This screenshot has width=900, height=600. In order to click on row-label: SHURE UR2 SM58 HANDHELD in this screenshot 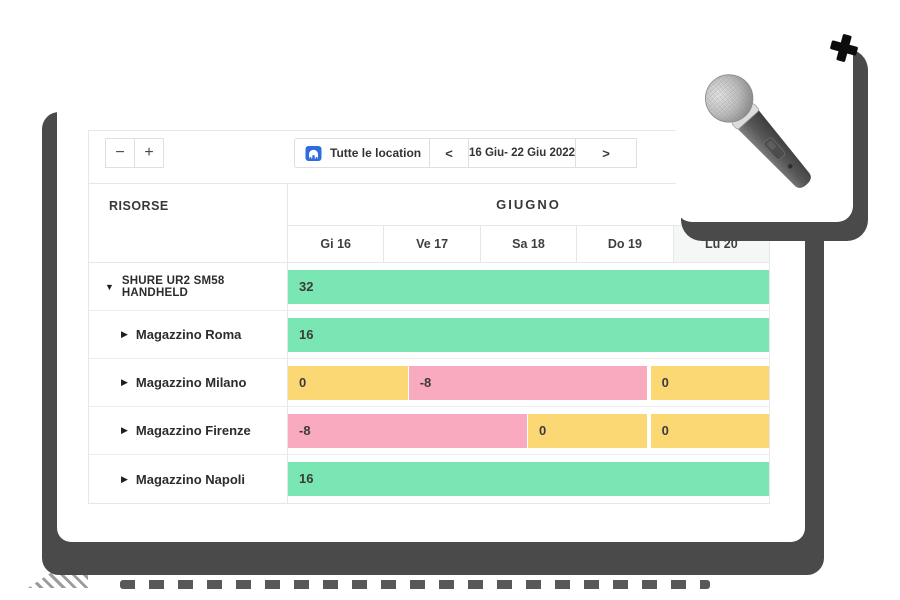, I will do `click(173, 286)`.